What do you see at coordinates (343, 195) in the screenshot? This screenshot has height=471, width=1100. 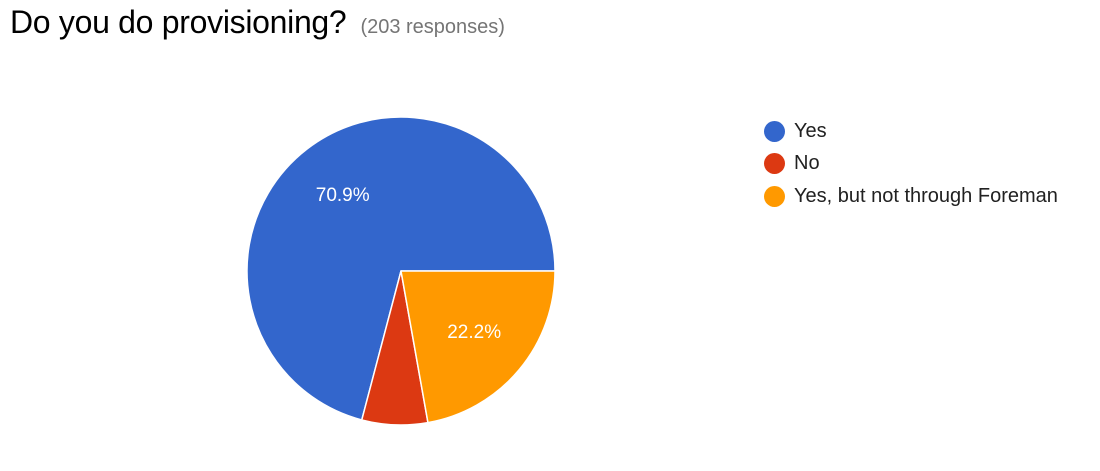 I see `slice-label-yes: 70.9%` at bounding box center [343, 195].